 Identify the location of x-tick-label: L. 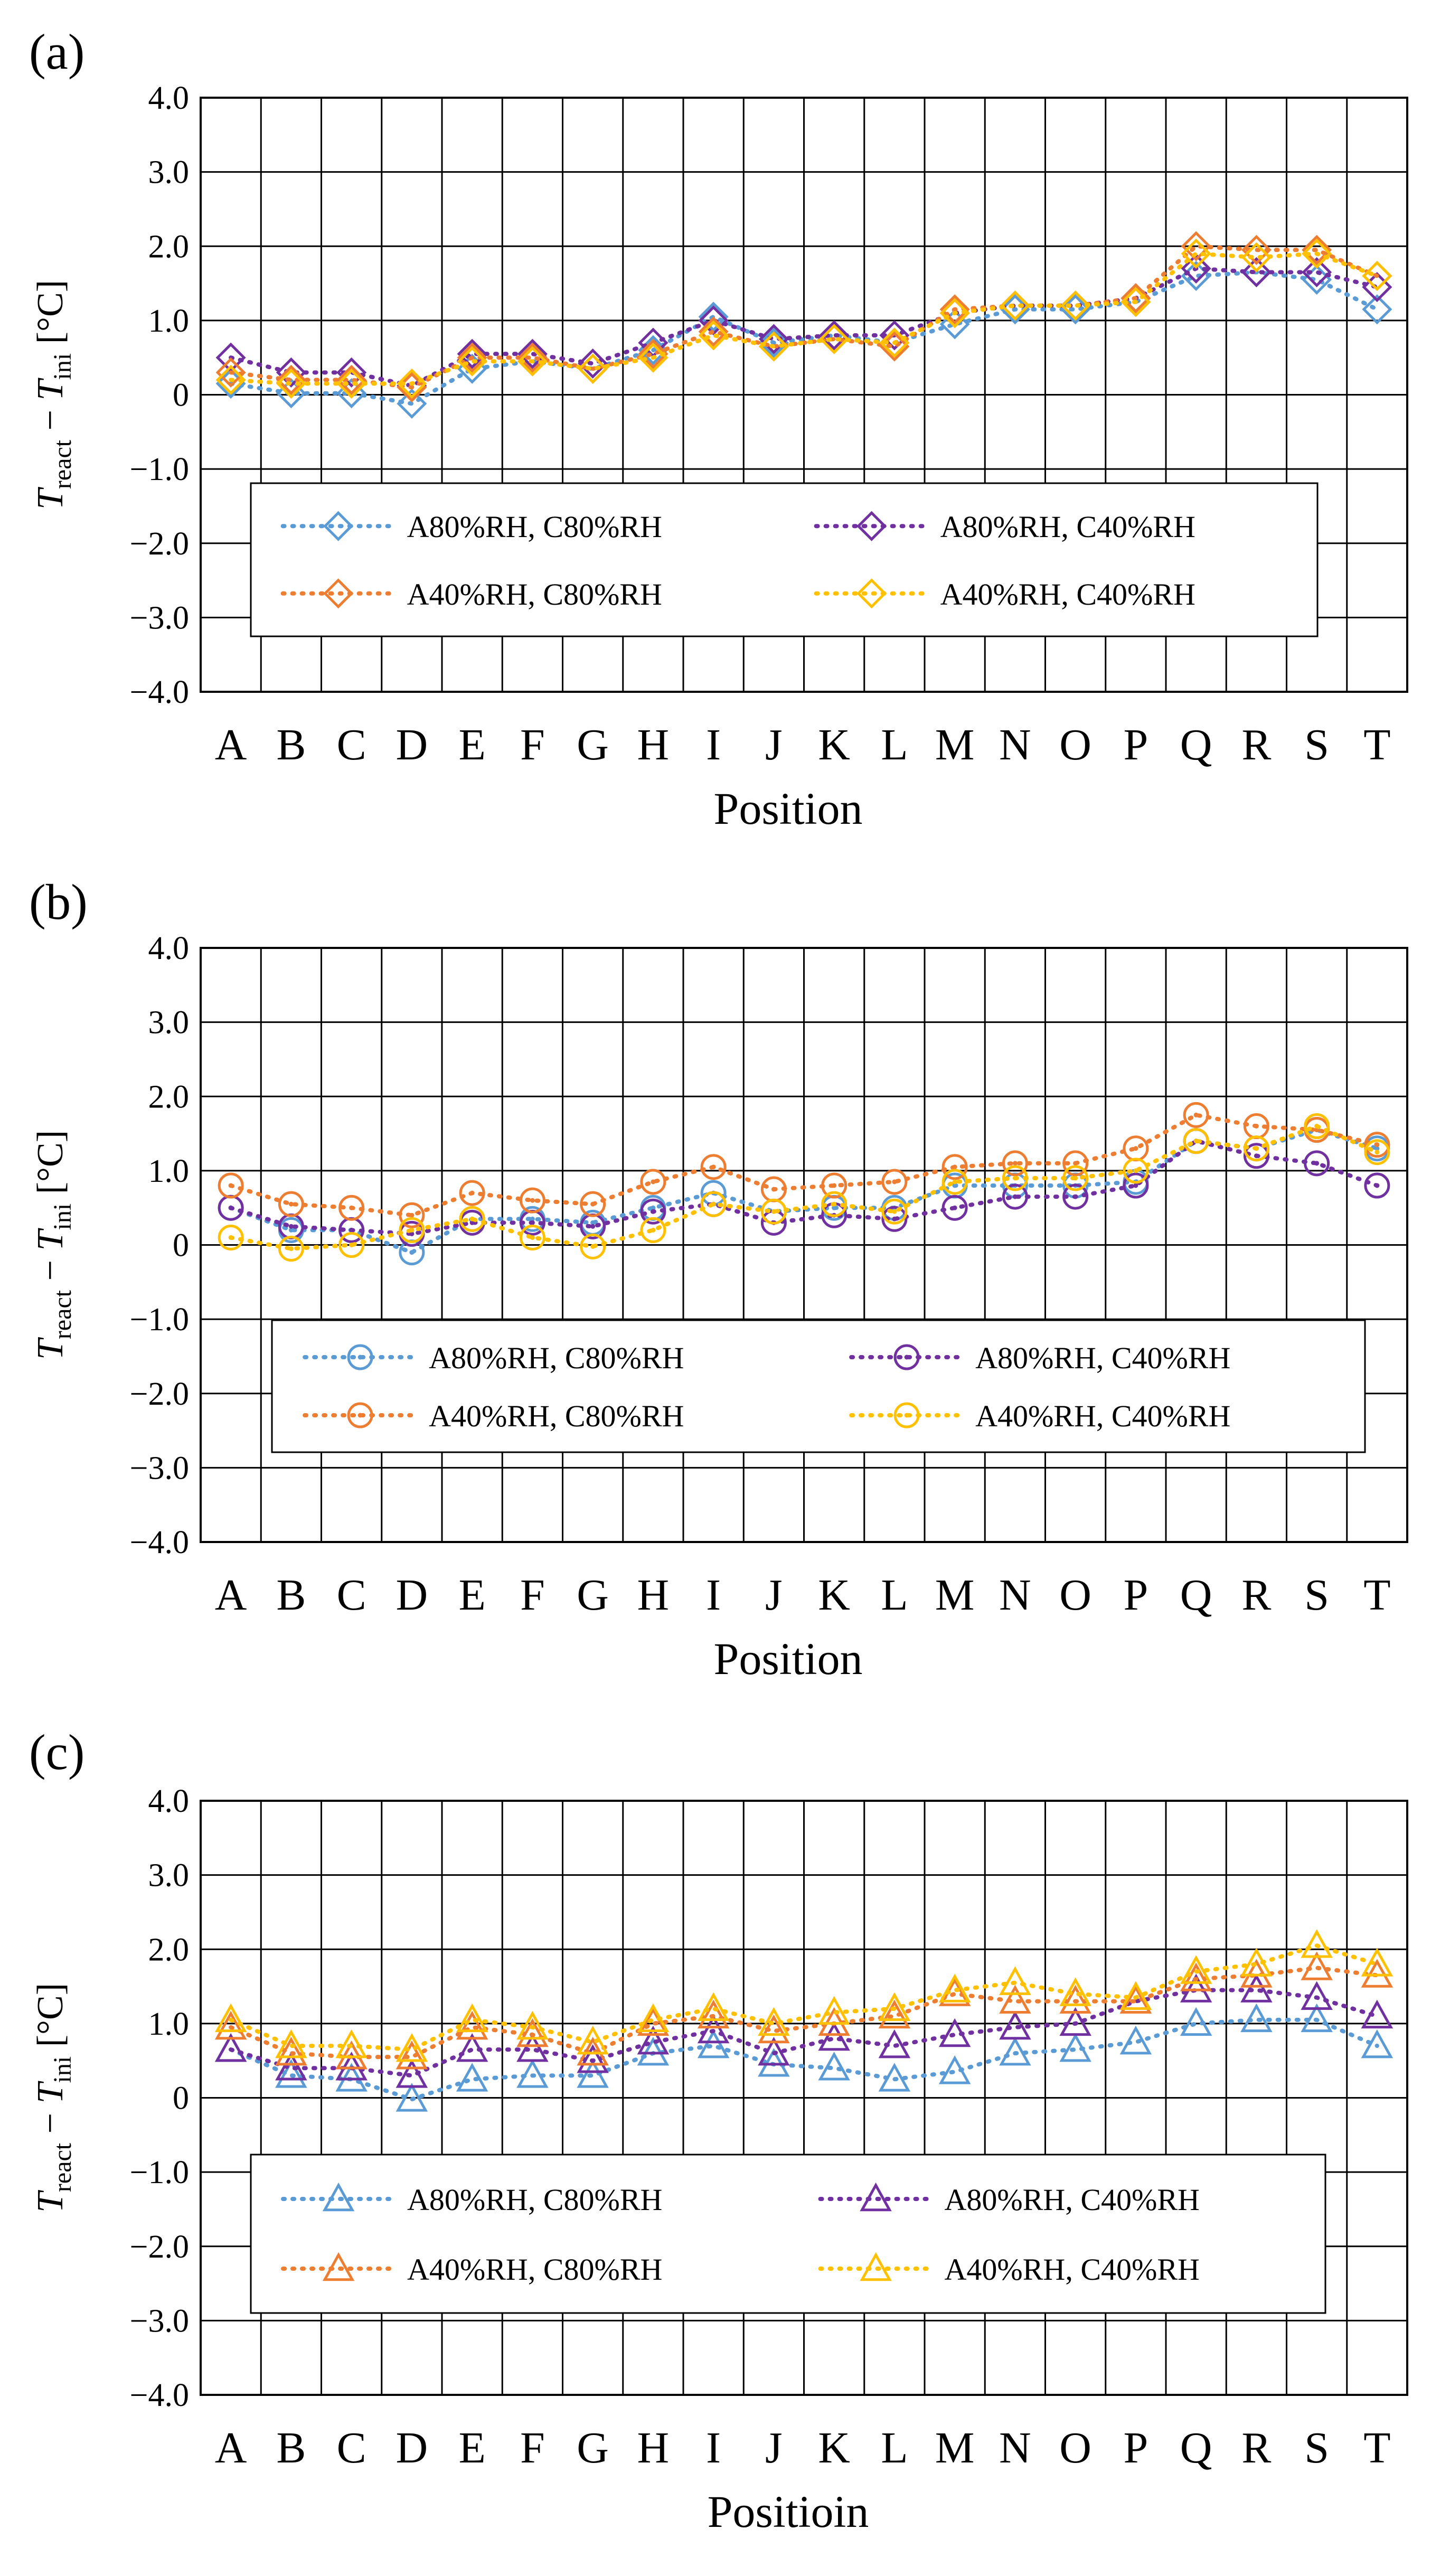
(894, 2447).